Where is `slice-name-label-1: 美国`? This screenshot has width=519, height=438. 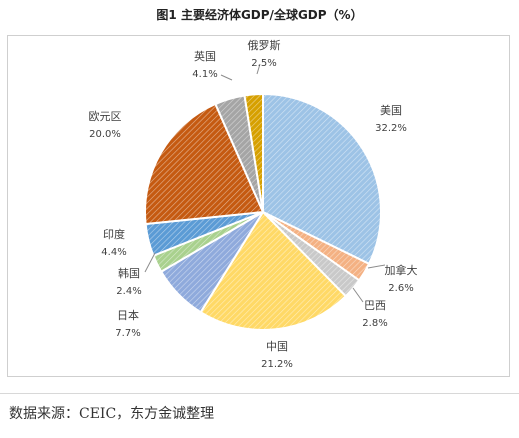 slice-name-label-1: 美国 is located at coordinates (391, 110).